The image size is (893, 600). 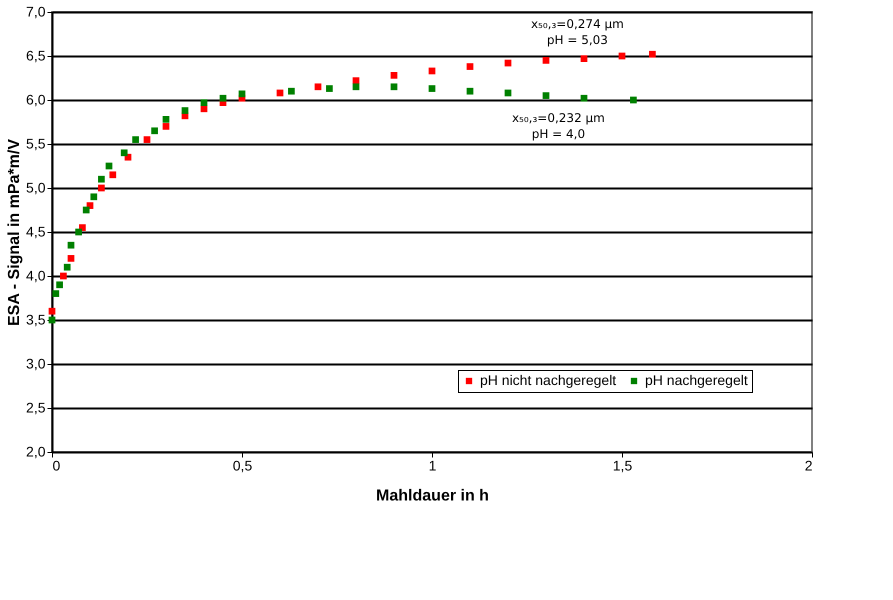 What do you see at coordinates (696, 380) in the screenshot?
I see `legend-label: pH nachgeregelt` at bounding box center [696, 380].